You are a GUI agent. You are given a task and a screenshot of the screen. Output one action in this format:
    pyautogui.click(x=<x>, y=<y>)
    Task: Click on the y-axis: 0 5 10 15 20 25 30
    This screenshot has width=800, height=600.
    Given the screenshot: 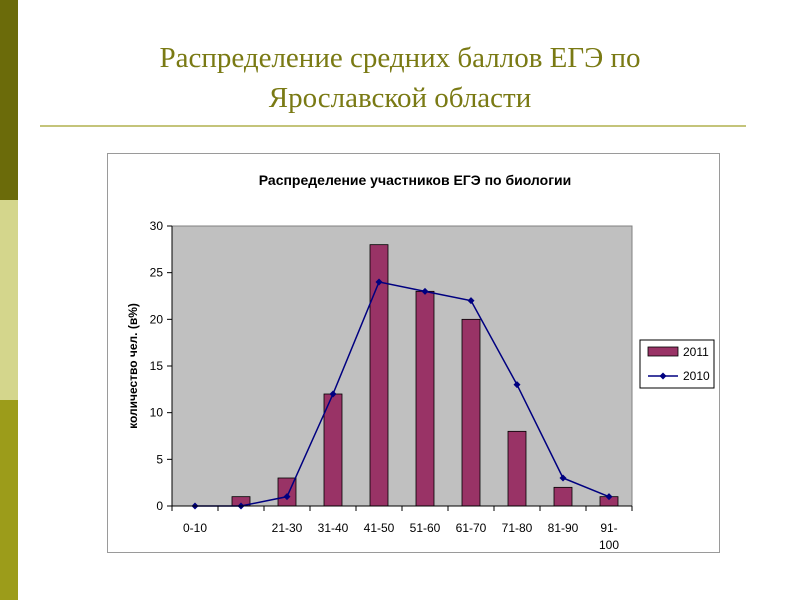 What is the action you would take?
    pyautogui.click(x=161, y=366)
    